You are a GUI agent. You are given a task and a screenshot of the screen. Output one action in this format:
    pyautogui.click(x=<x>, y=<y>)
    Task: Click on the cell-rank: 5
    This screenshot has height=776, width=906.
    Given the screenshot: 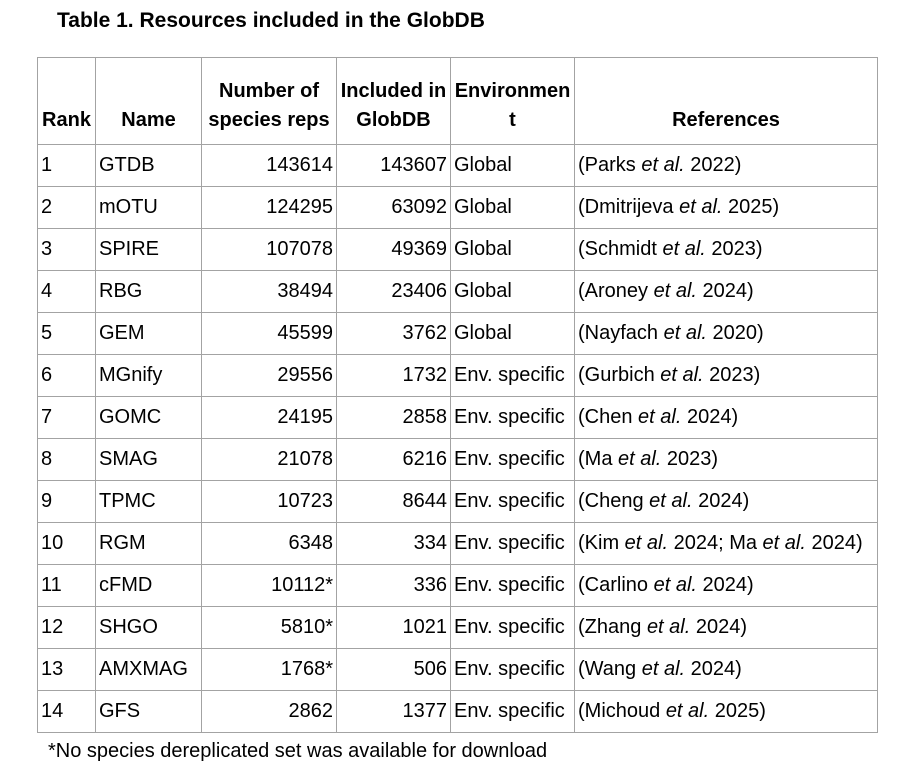 What is the action you would take?
    pyautogui.click(x=66, y=333)
    